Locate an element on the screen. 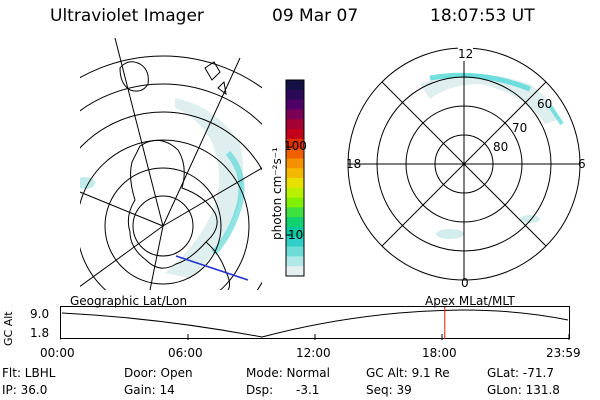 The image size is (600, 400). time-tick-1200: 12:00 is located at coordinates (313, 353).